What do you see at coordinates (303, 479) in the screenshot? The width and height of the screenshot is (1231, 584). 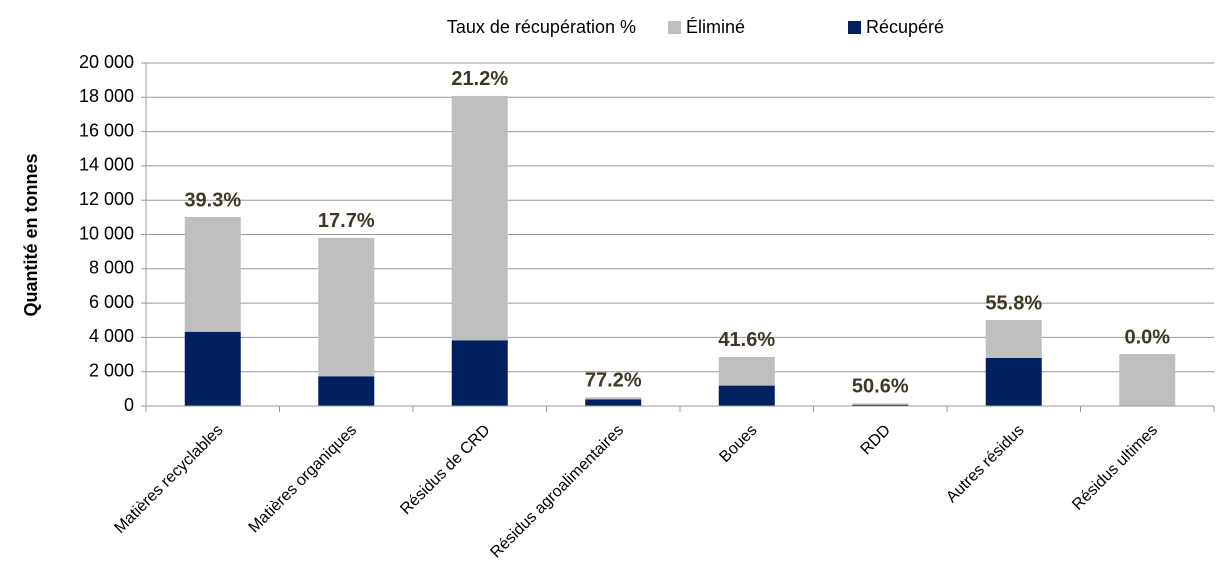 I see `x-tick-label: Matières organiques` at bounding box center [303, 479].